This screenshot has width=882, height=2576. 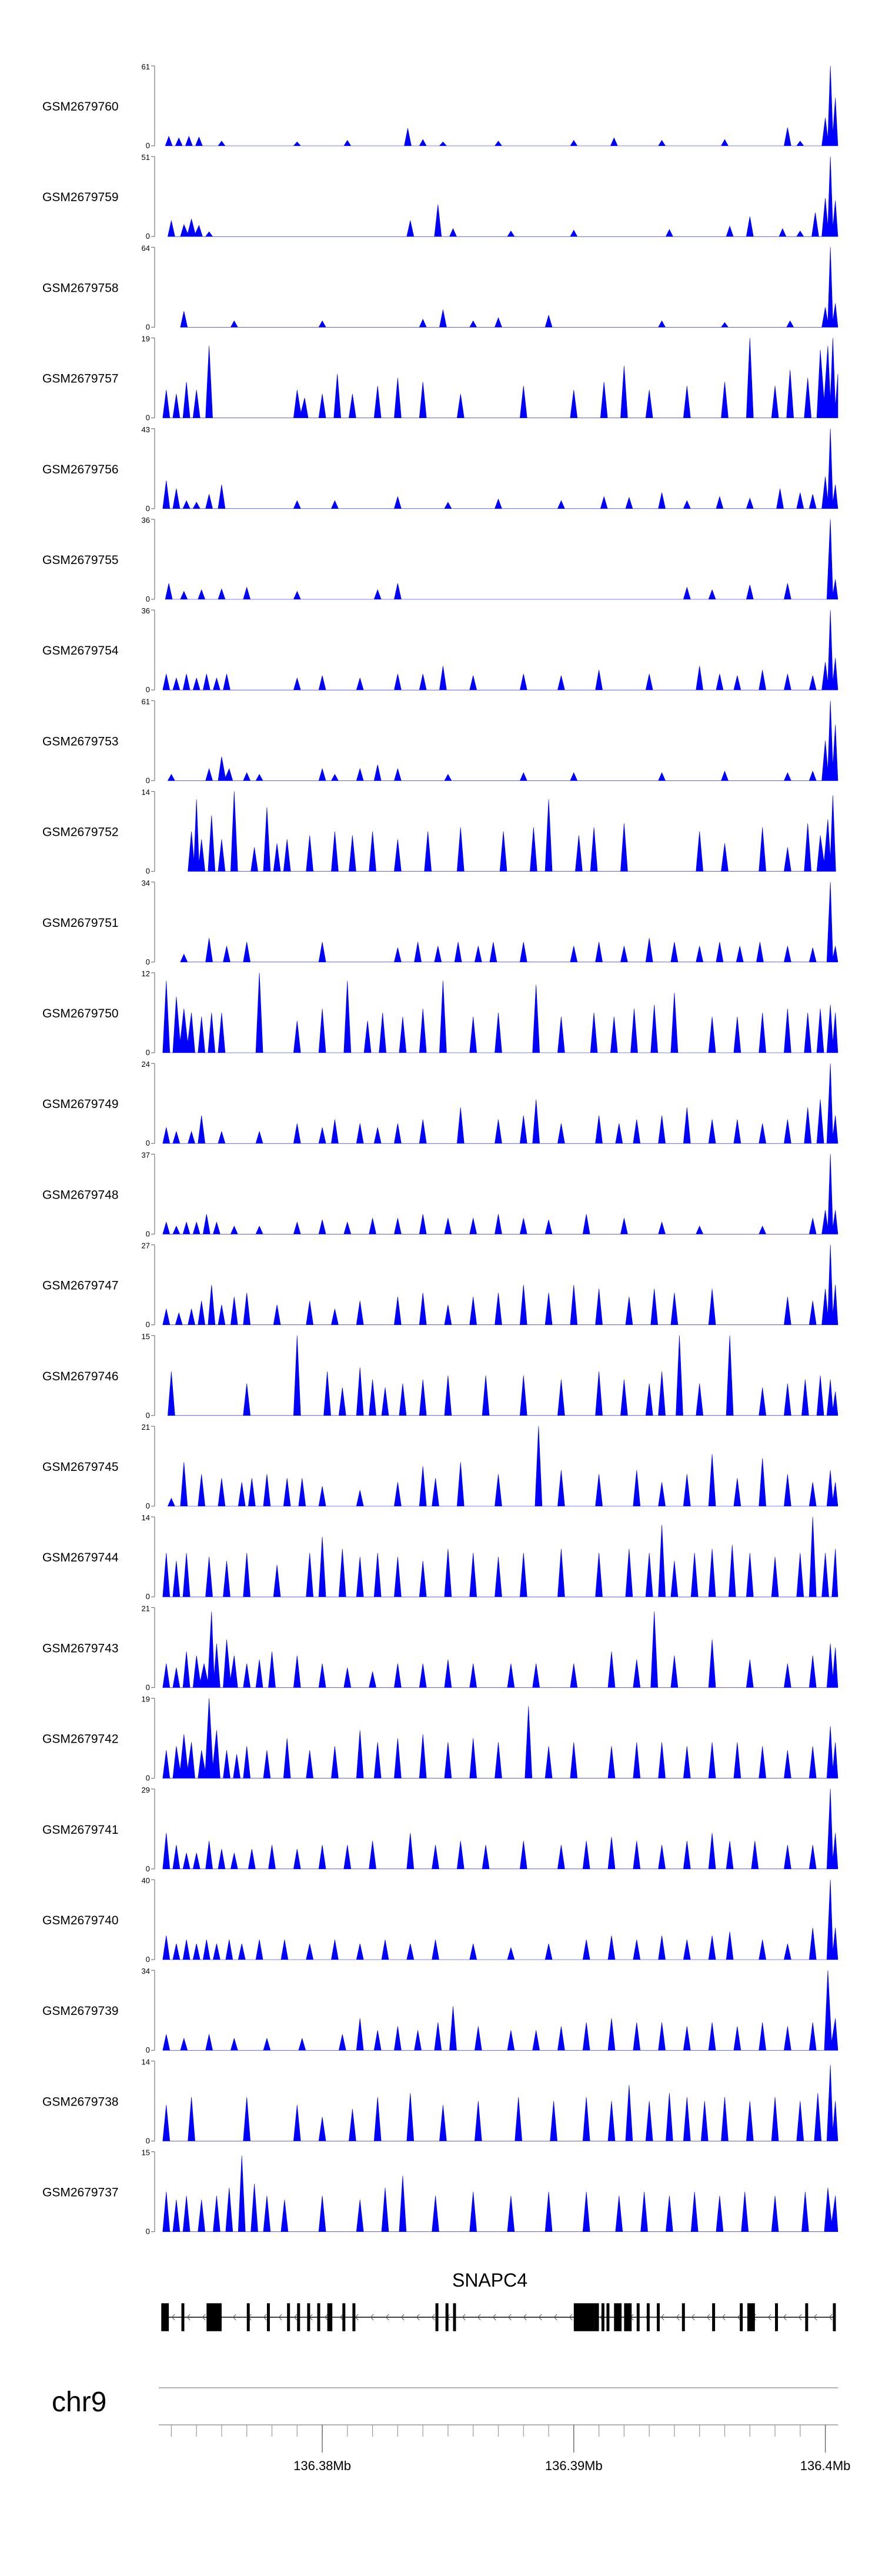 What do you see at coordinates (146, 247) in the screenshot?
I see `track-y-max-label: 64` at bounding box center [146, 247].